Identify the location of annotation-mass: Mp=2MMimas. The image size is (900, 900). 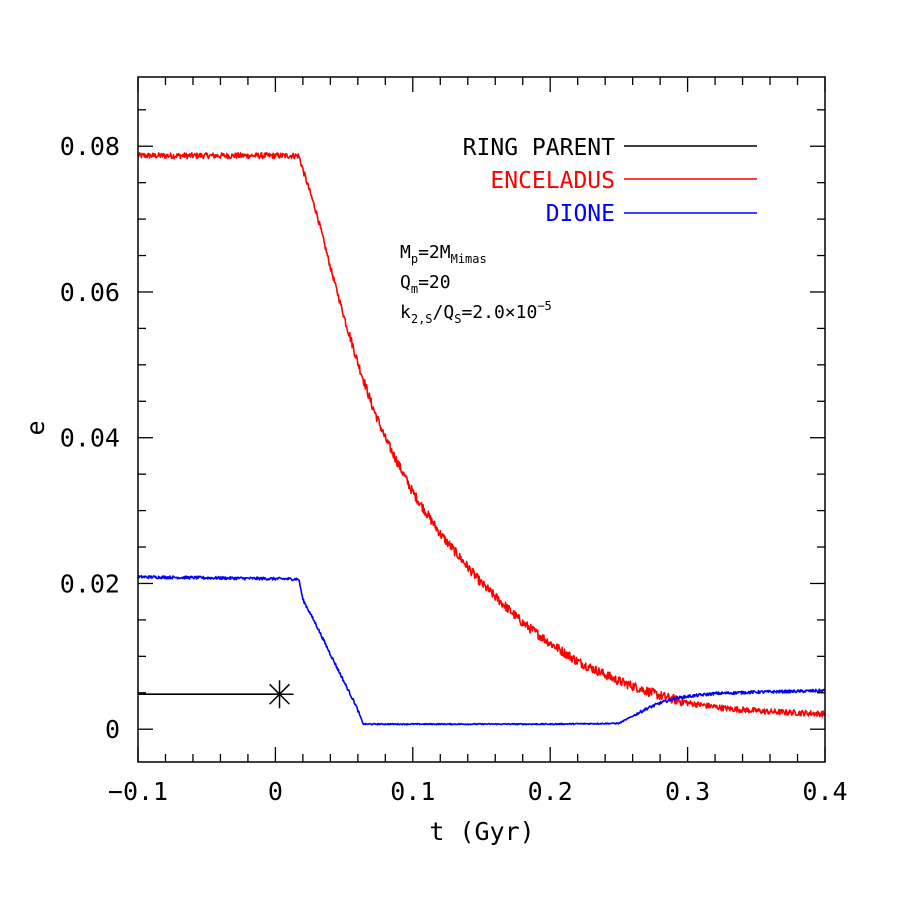
(443, 254).